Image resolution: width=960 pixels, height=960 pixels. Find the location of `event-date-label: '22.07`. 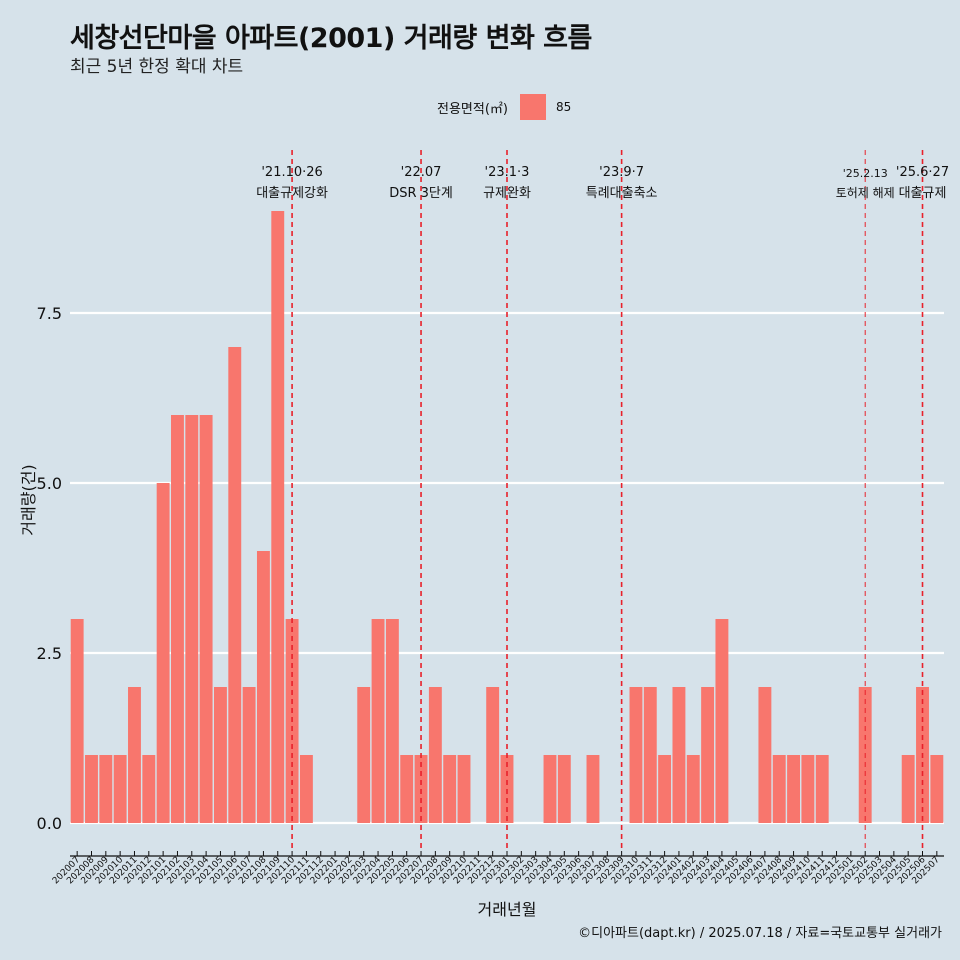

event-date-label: '22.07 is located at coordinates (421, 172).